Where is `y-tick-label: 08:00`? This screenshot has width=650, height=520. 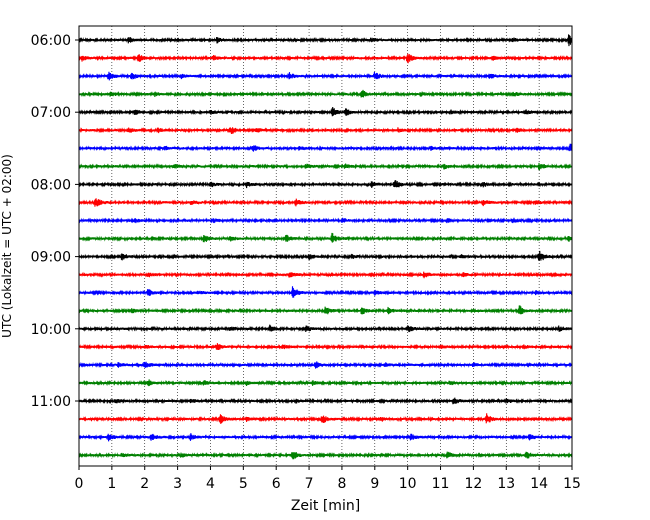 y-tick-label: 08:00 is located at coordinates (51, 185).